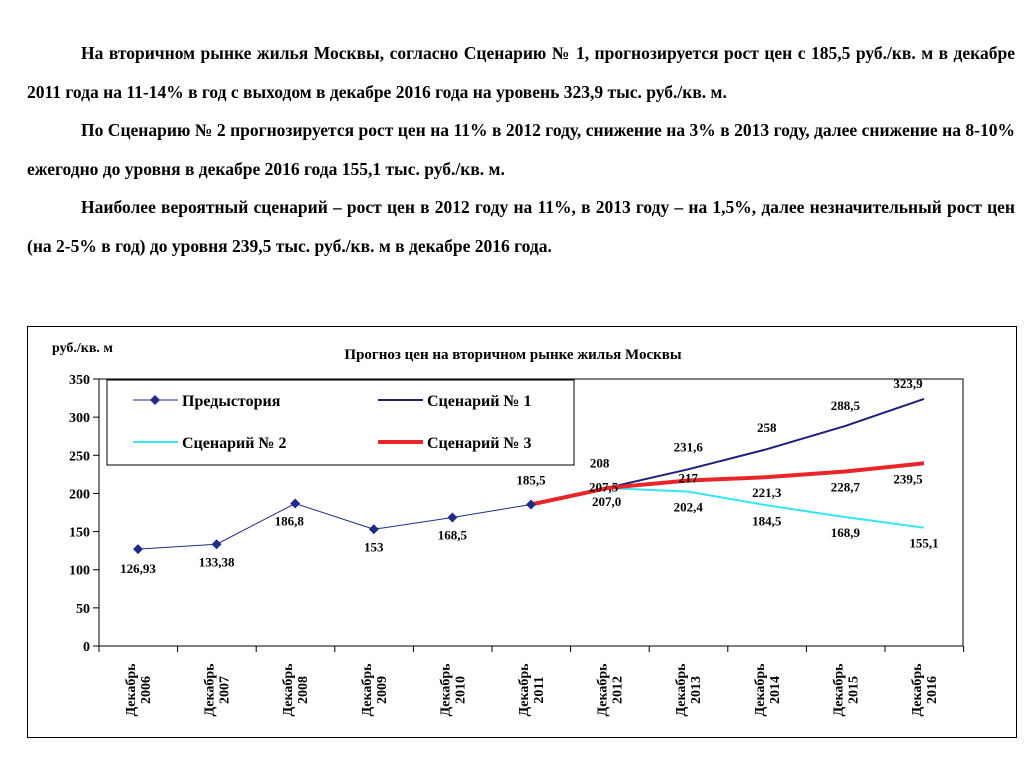 The width and height of the screenshot is (1024, 768). Describe the element at coordinates (767, 427) in the screenshot. I see `data-label: 258` at that location.